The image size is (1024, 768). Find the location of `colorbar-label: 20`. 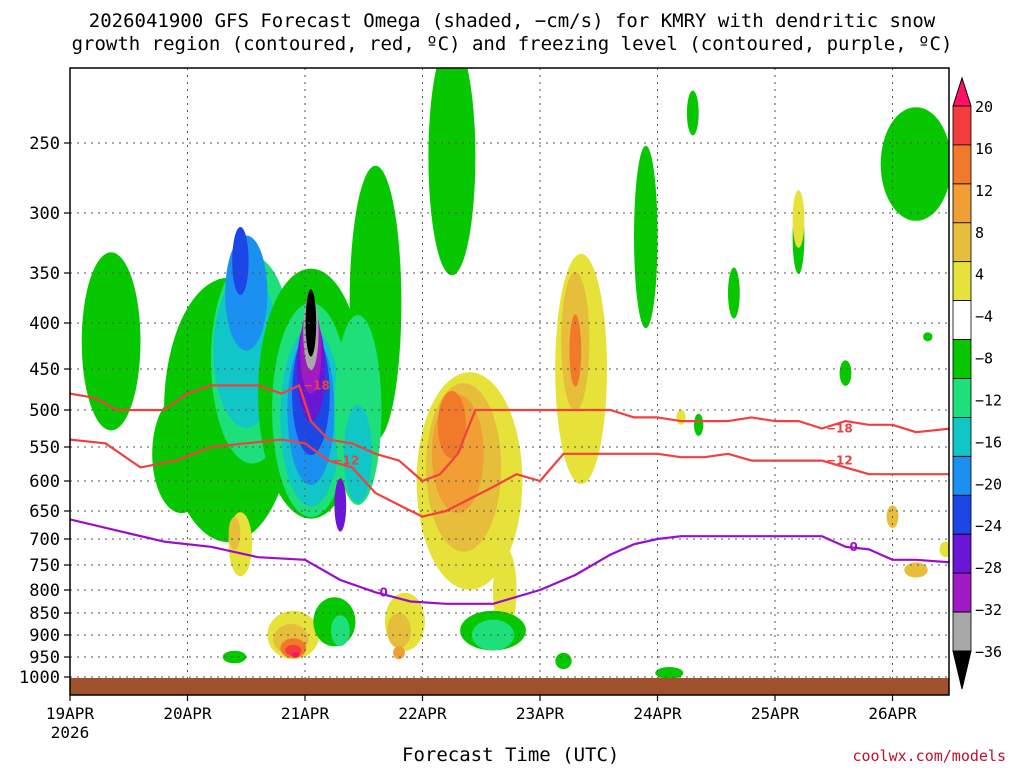

colorbar-label: 20 is located at coordinates (984, 107).